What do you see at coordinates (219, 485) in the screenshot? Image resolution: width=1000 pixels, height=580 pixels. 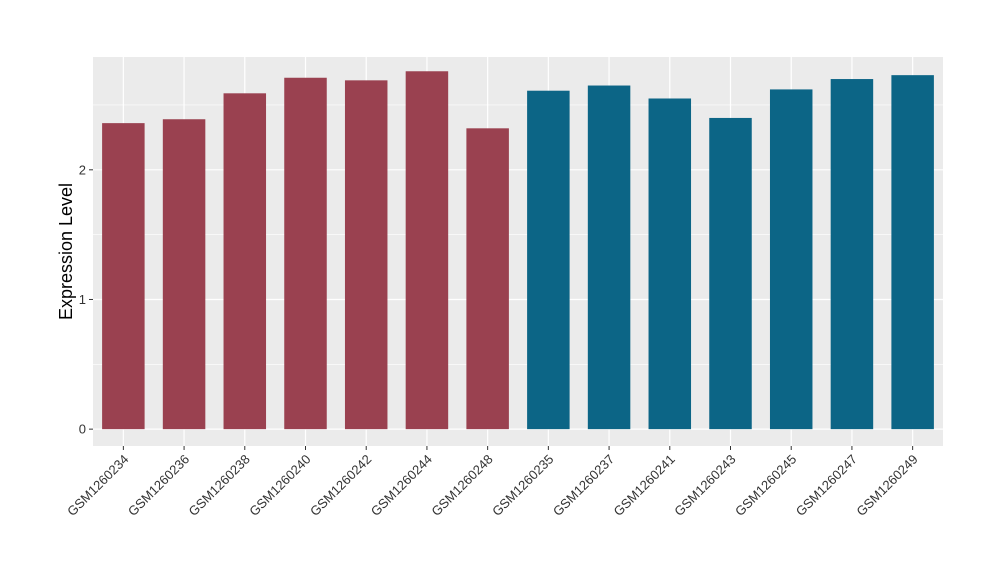 I see `x-tick-label: GSM1260238` at bounding box center [219, 485].